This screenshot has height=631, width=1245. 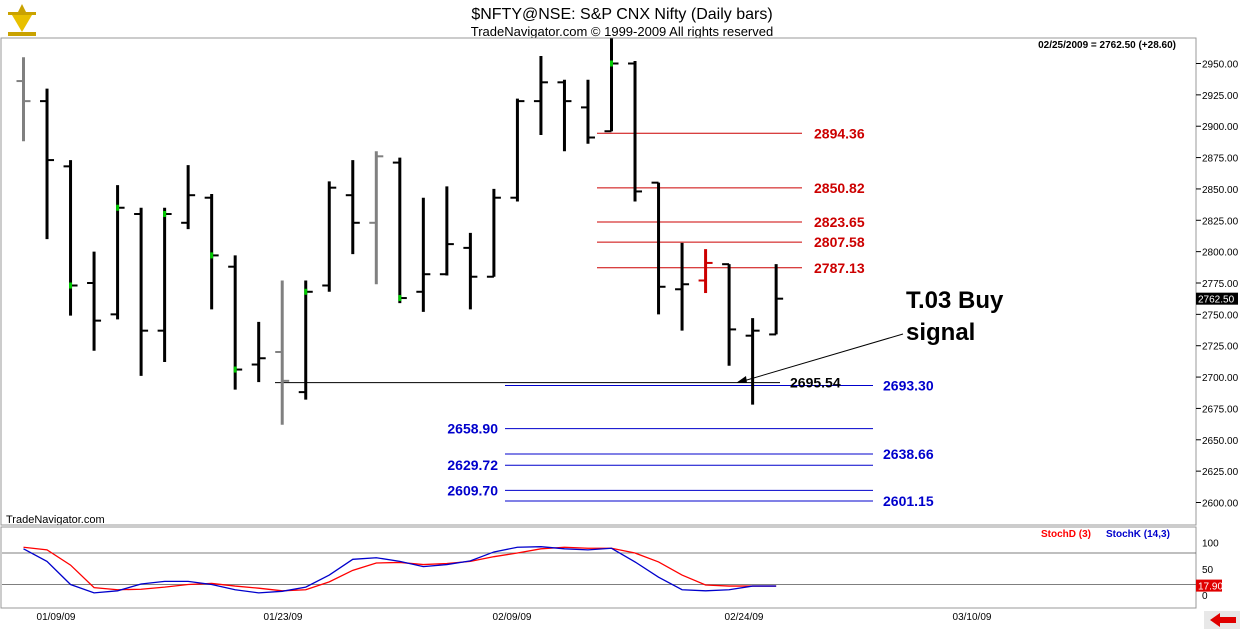 I want to click on buy-signal-annotation: T.03 Buy signal, so click(x=955, y=316).